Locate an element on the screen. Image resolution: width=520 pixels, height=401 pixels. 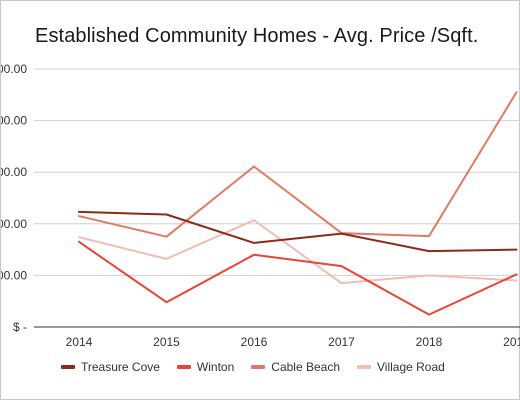
series-line-treasure-cove is located at coordinates (298, 231).